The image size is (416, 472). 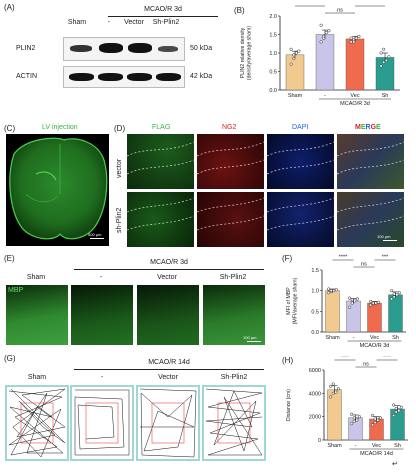 What do you see at coordinates (124, 49) in the screenshot?
I see `western-blot-plin2` at bounding box center [124, 49].